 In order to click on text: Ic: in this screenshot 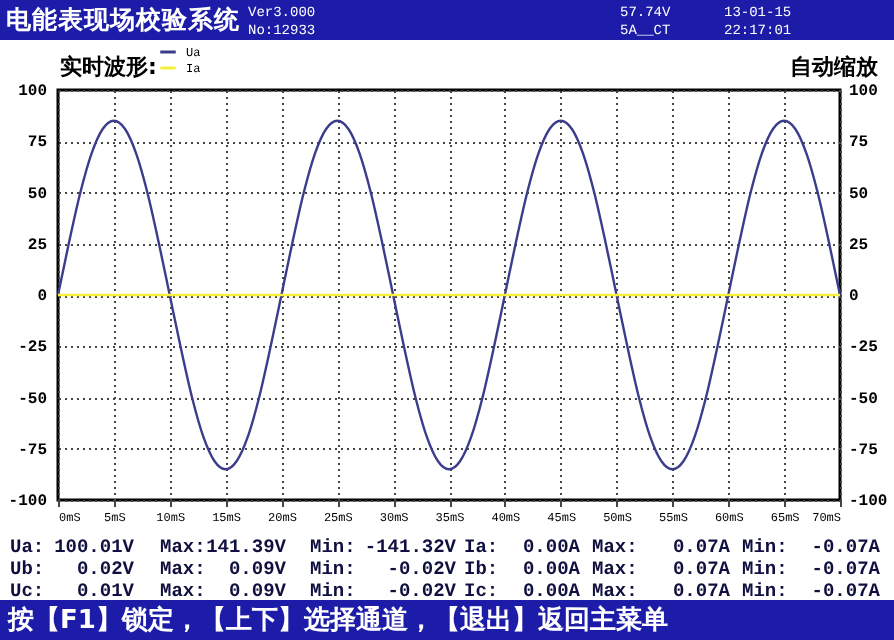, I will do `click(481, 591)`.